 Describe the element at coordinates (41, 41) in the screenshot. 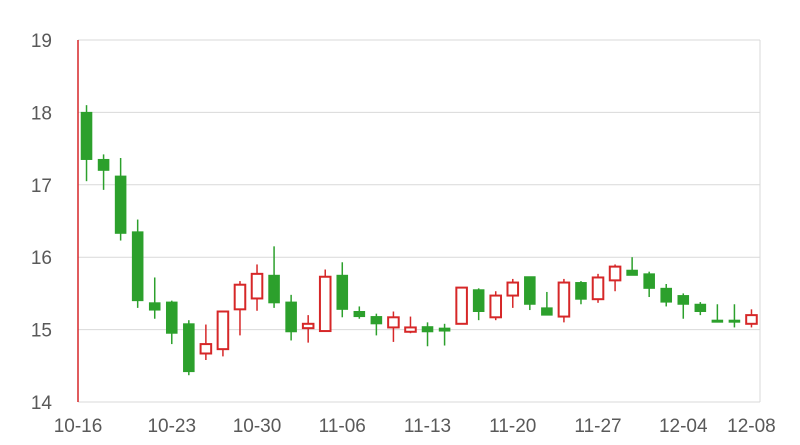

I see `y-tick-label: 19` at that location.